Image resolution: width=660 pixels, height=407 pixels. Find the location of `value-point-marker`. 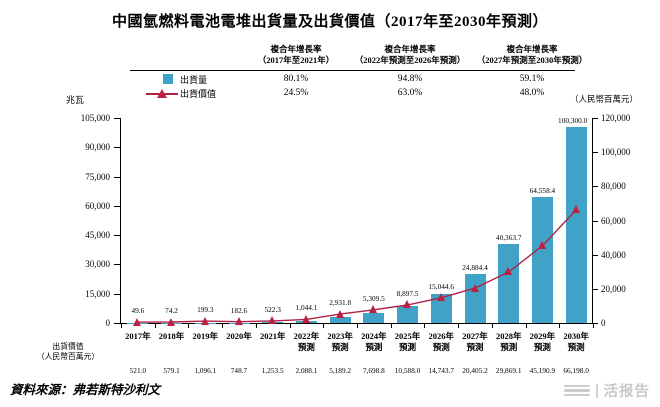

value-point-marker is located at coordinates (137, 321).